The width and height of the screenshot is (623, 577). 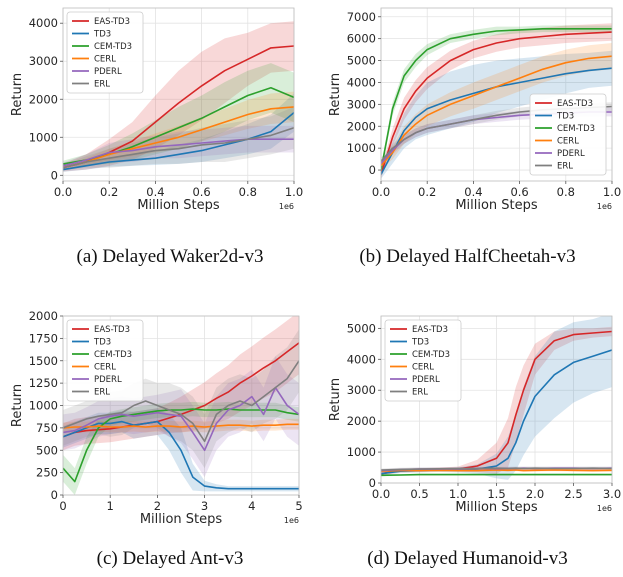 I want to click on y-tick-label: 500, so click(x=47, y=450).